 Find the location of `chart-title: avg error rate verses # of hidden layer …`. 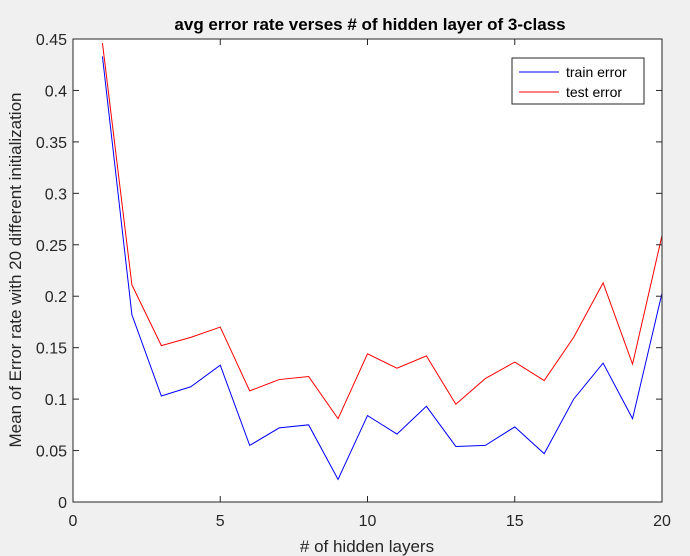

chart-title: avg error rate verses # of hidden layer … is located at coordinates (369, 24).